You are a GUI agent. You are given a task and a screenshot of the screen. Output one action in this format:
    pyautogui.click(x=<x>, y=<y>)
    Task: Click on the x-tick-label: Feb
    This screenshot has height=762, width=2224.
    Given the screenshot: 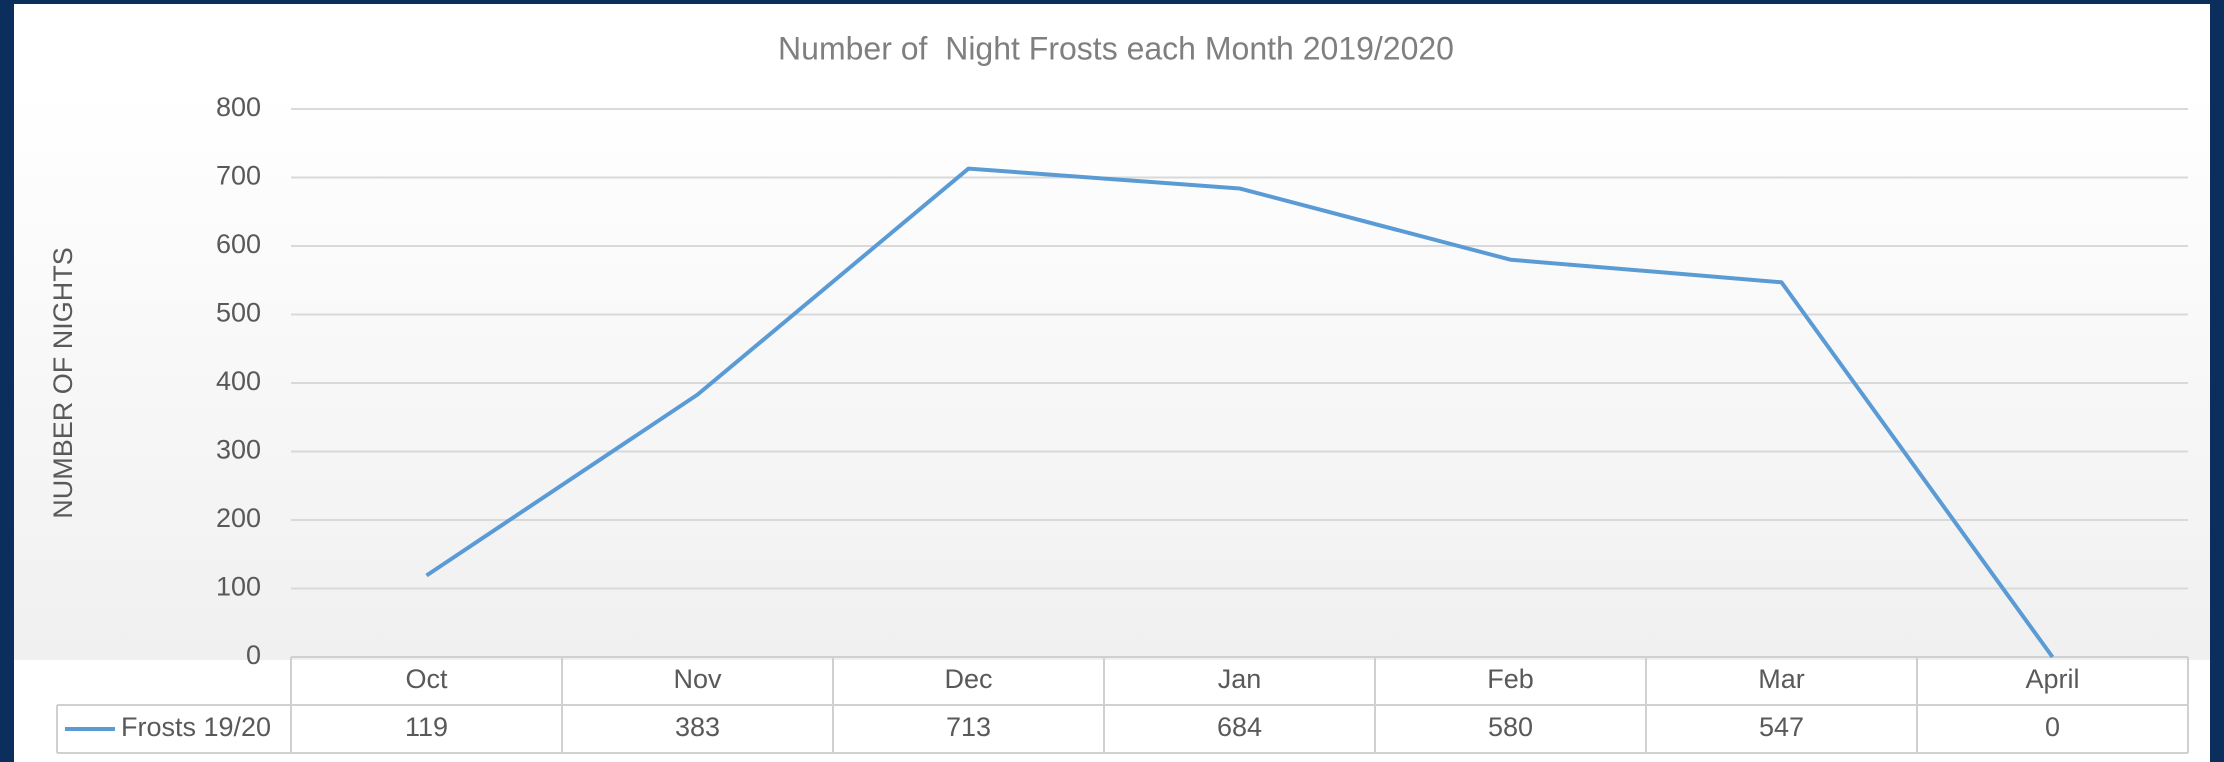 What is the action you would take?
    pyautogui.click(x=1510, y=679)
    